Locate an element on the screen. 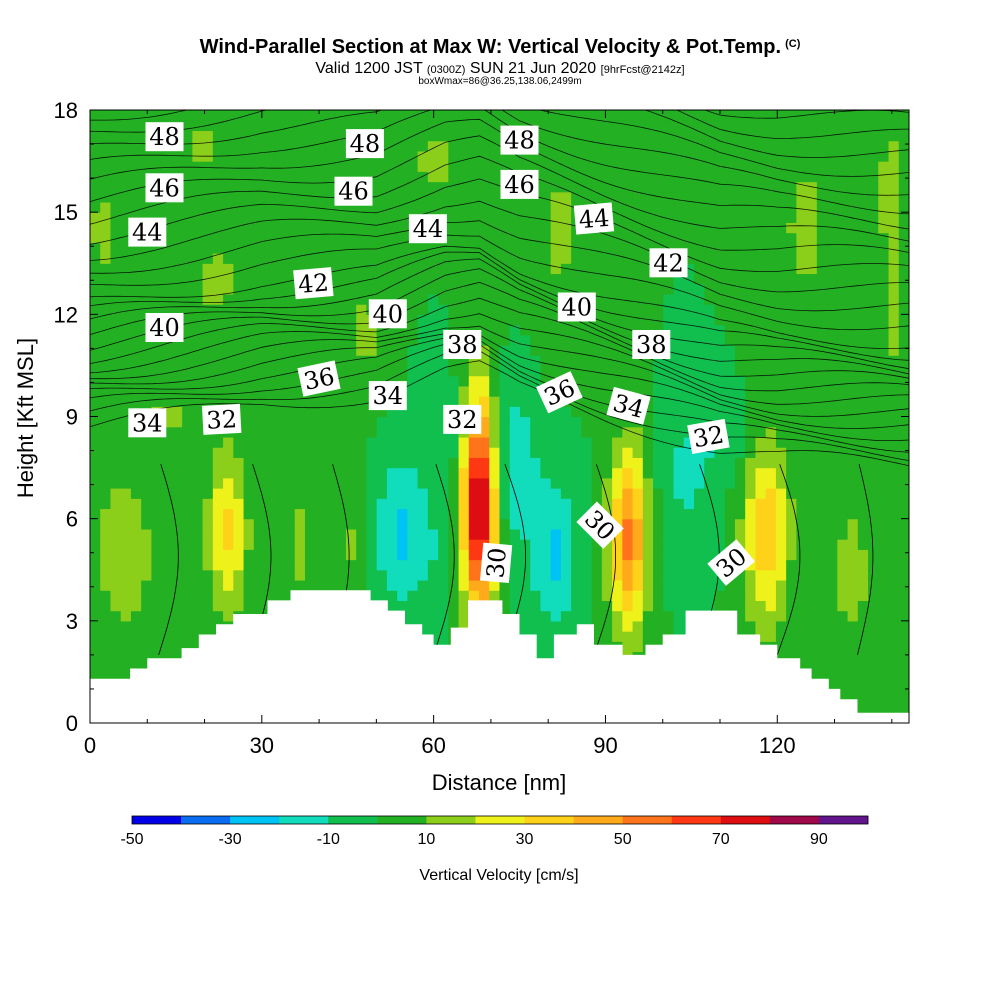  contour-label: 48 is located at coordinates (364, 144).